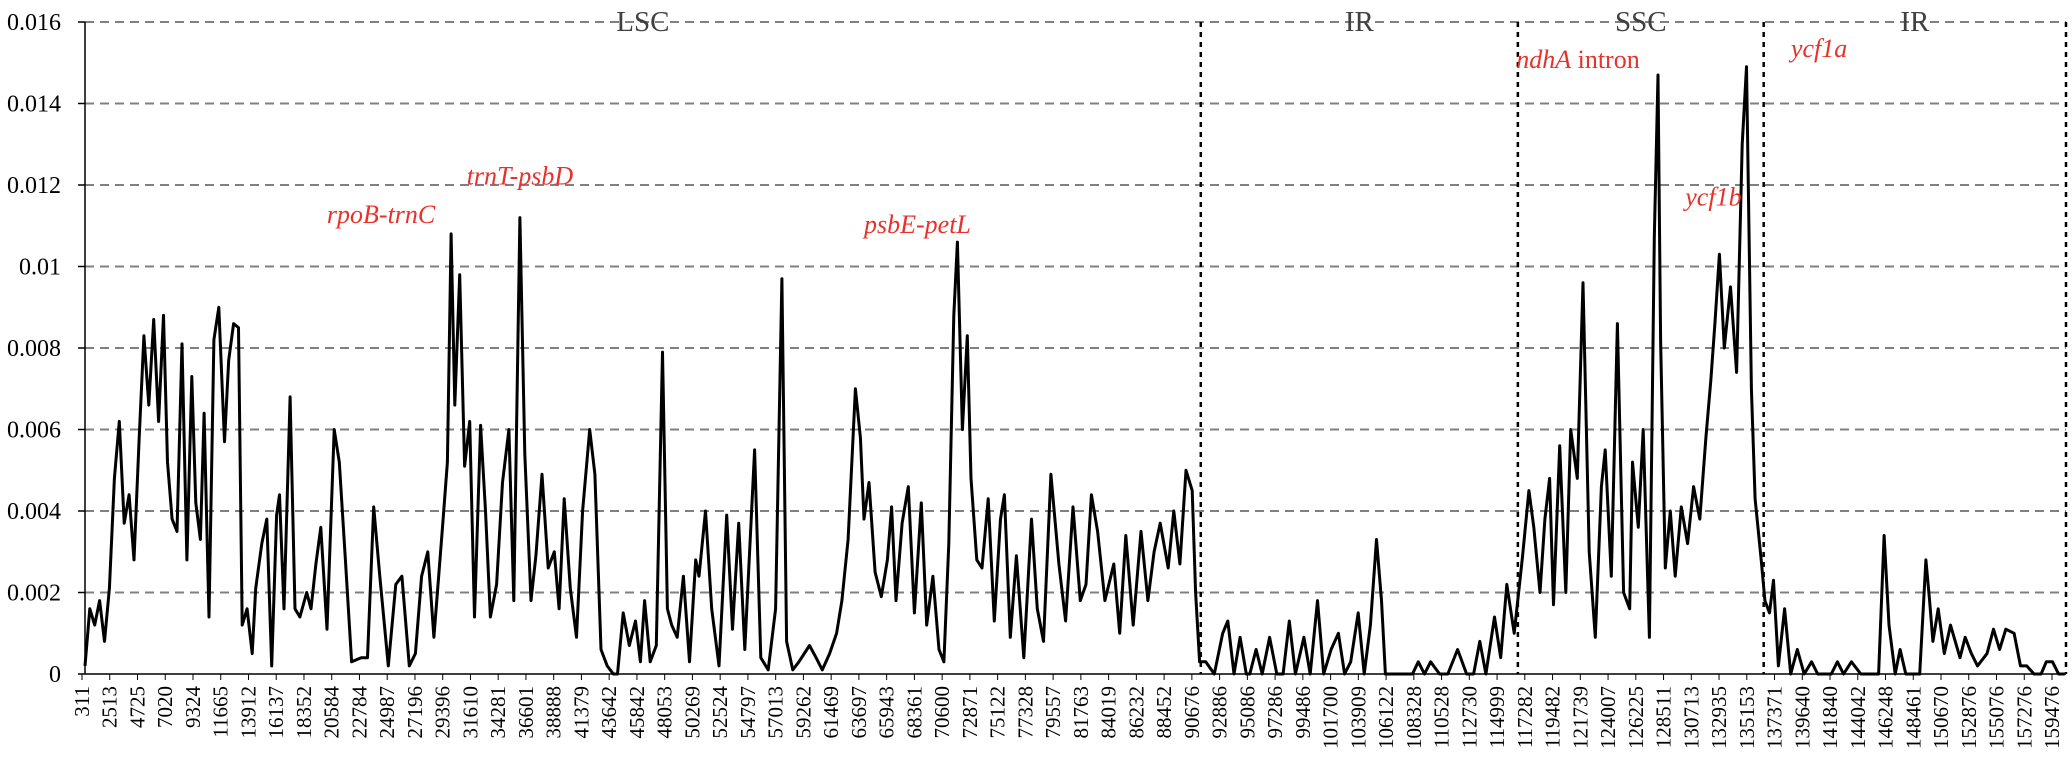 This screenshot has height=783, width=2072. Describe the element at coordinates (1858, 717) in the screenshot. I see `x-tick-label: 144042` at that location.